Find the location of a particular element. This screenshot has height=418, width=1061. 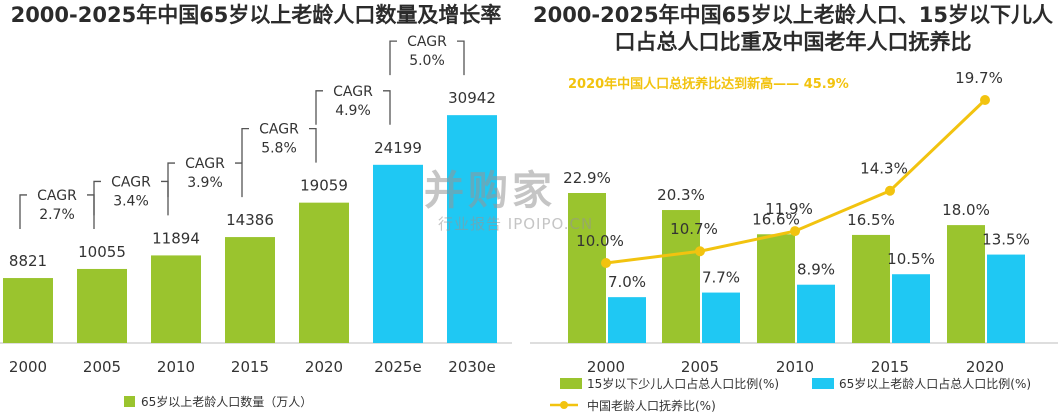

child-ratio-label-2010: 16.6% is located at coordinates (776, 219).